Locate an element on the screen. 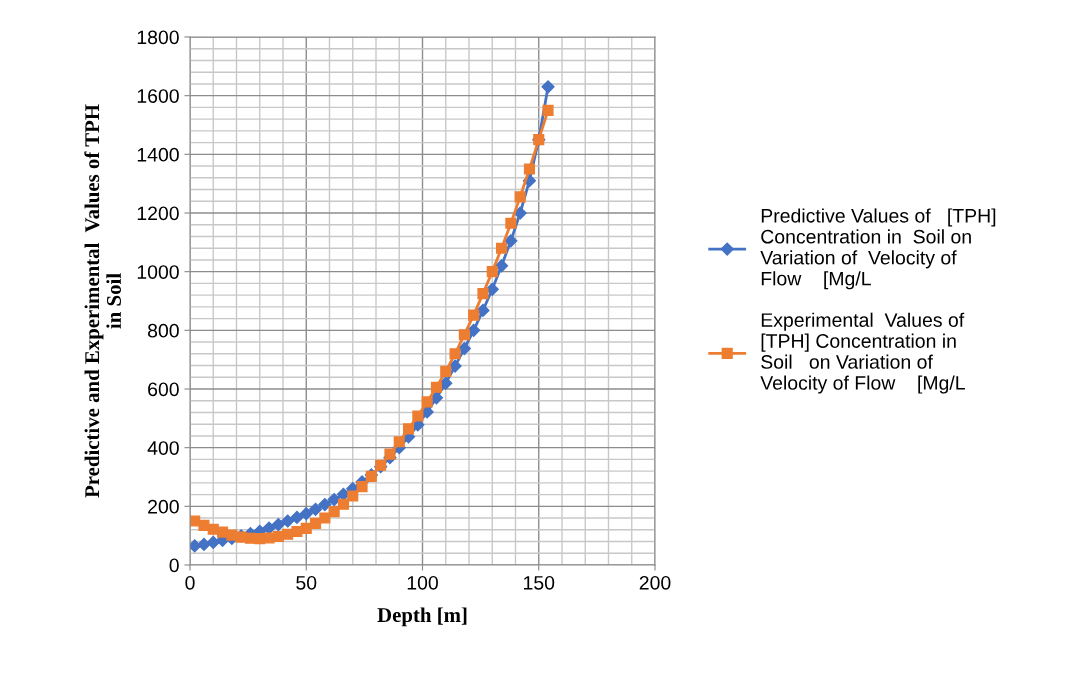  y-tick-label: 600 is located at coordinates (163, 389).